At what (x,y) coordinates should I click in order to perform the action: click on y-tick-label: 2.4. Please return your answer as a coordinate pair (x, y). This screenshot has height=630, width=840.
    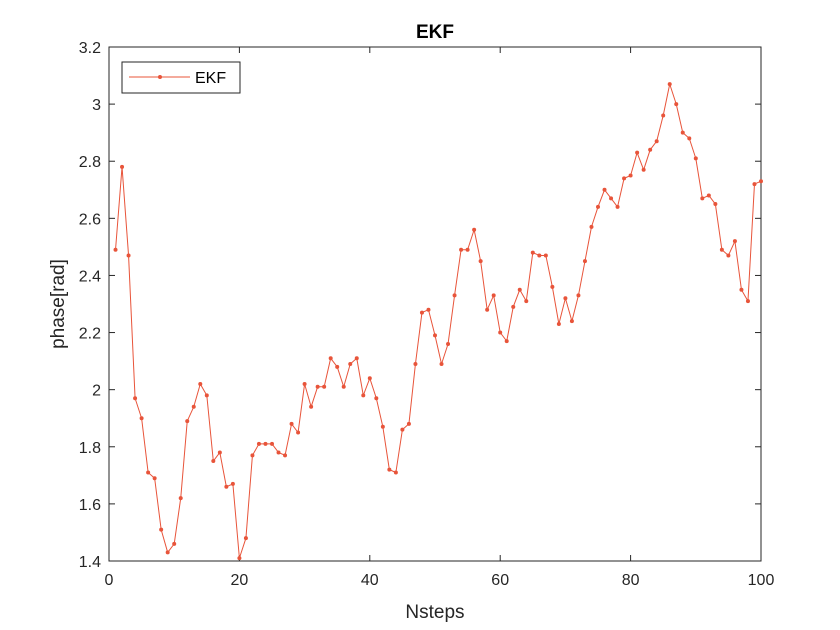
    Looking at the image, I should click on (90, 276).